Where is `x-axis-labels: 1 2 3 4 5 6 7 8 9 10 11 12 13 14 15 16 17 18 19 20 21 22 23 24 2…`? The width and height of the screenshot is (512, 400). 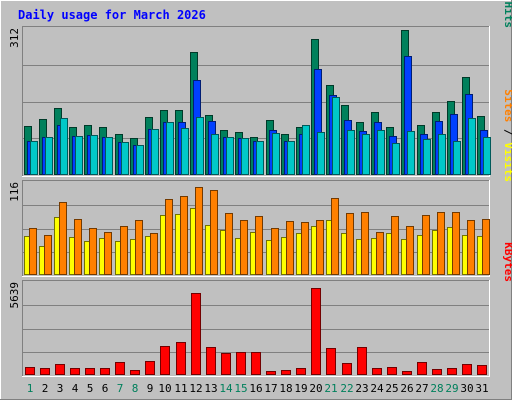
x-axis-labels: 1 2 3 4 5 6 7 8 9 10 11 12 13 14 15 16 17 18 19 20 21 22 23 24 2… is located at coordinates (258, 388).